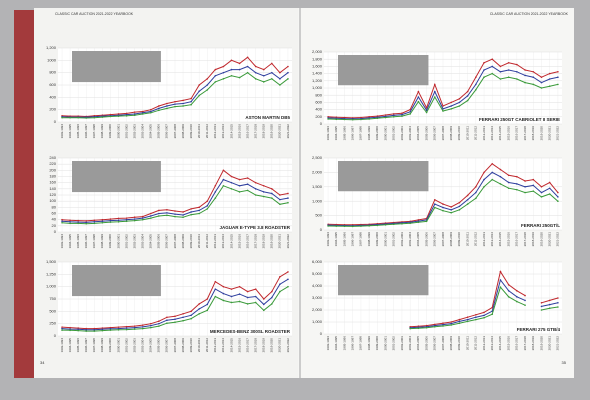  I want to click on y-tick-label: 0, so click(55, 121).